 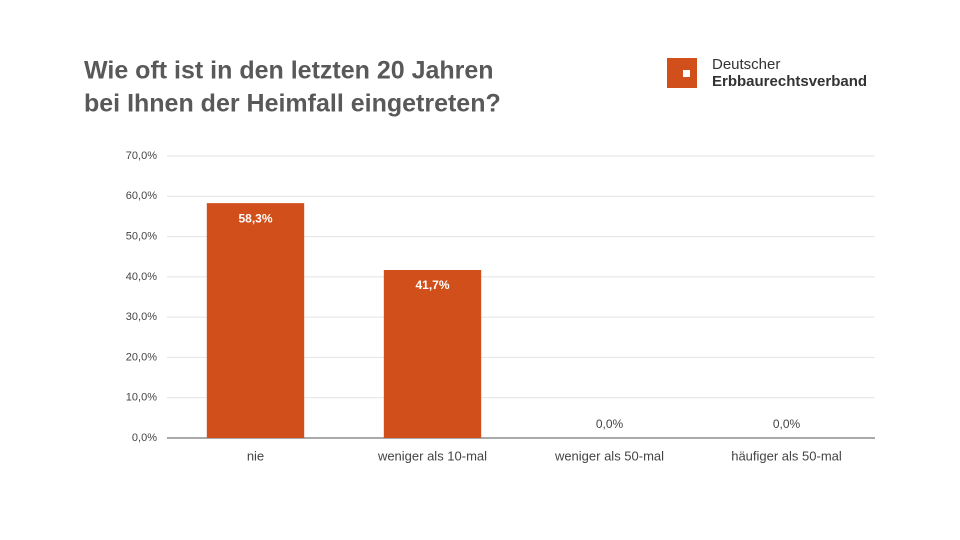 What do you see at coordinates (682, 73) in the screenshot?
I see `logo-mark` at bounding box center [682, 73].